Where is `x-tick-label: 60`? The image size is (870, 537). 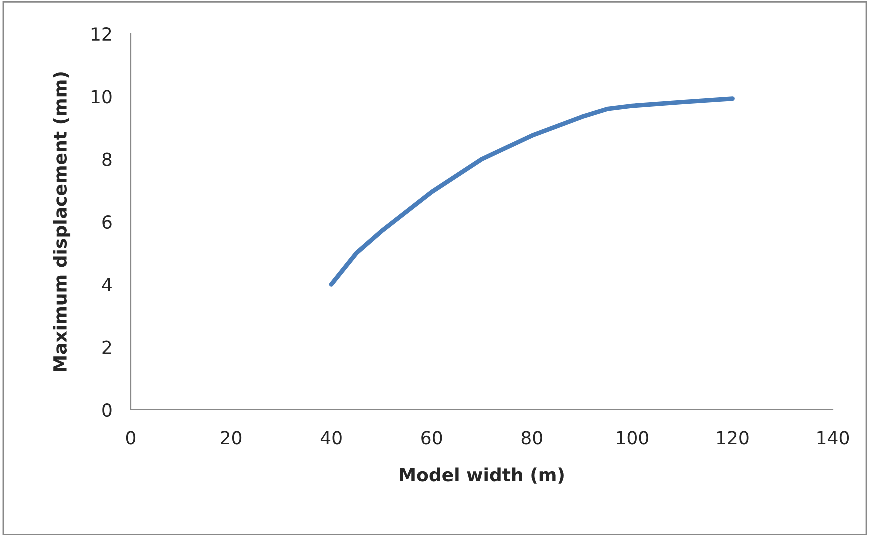 x-tick-label: 60 is located at coordinates (432, 438).